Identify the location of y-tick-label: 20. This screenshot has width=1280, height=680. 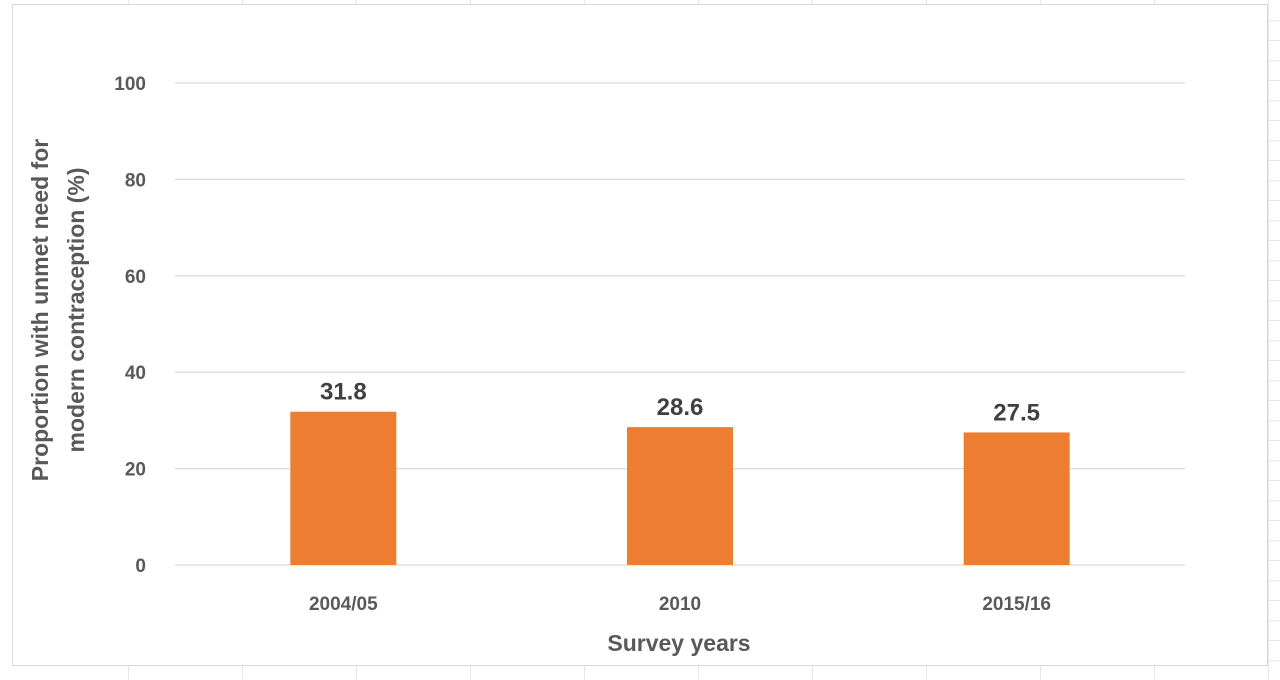
(135, 470).